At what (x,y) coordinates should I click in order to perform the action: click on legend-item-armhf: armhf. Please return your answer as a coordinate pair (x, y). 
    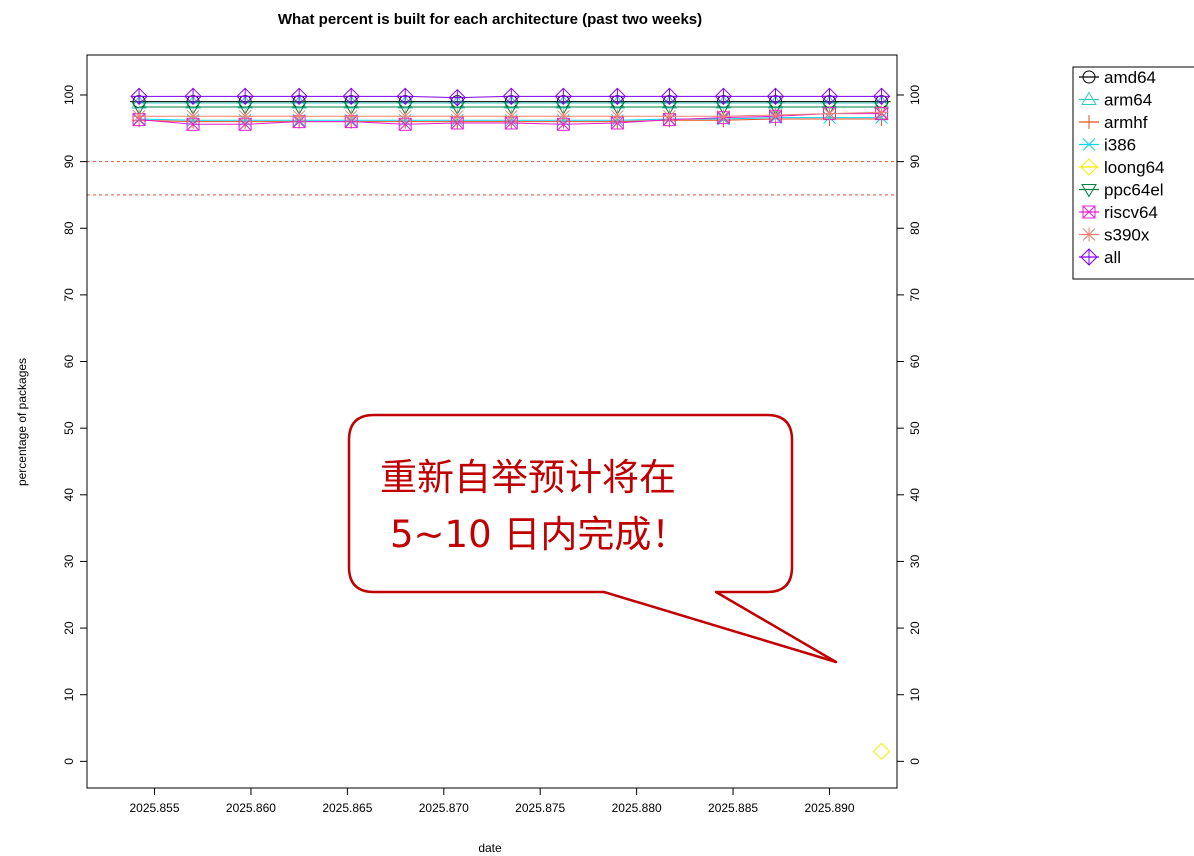
    Looking at the image, I should click on (1113, 122).